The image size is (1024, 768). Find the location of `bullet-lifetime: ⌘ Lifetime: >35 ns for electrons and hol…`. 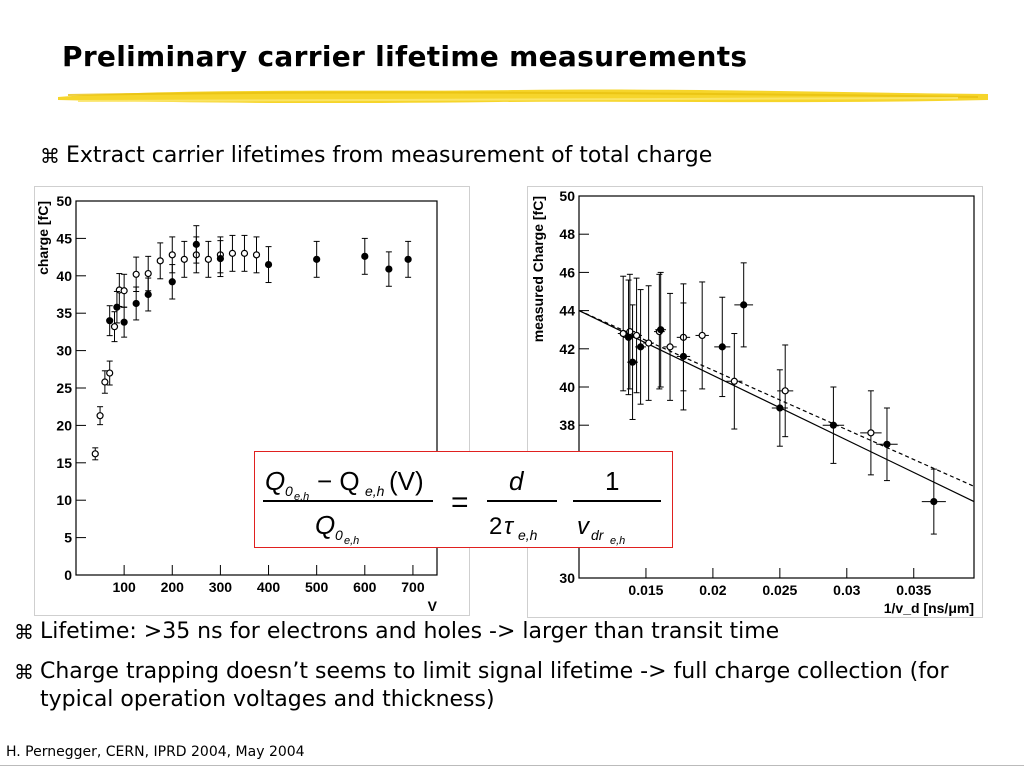

bullet-lifetime: ⌘ Lifetime: >35 ns for electrons and hol… is located at coordinates (396, 632).